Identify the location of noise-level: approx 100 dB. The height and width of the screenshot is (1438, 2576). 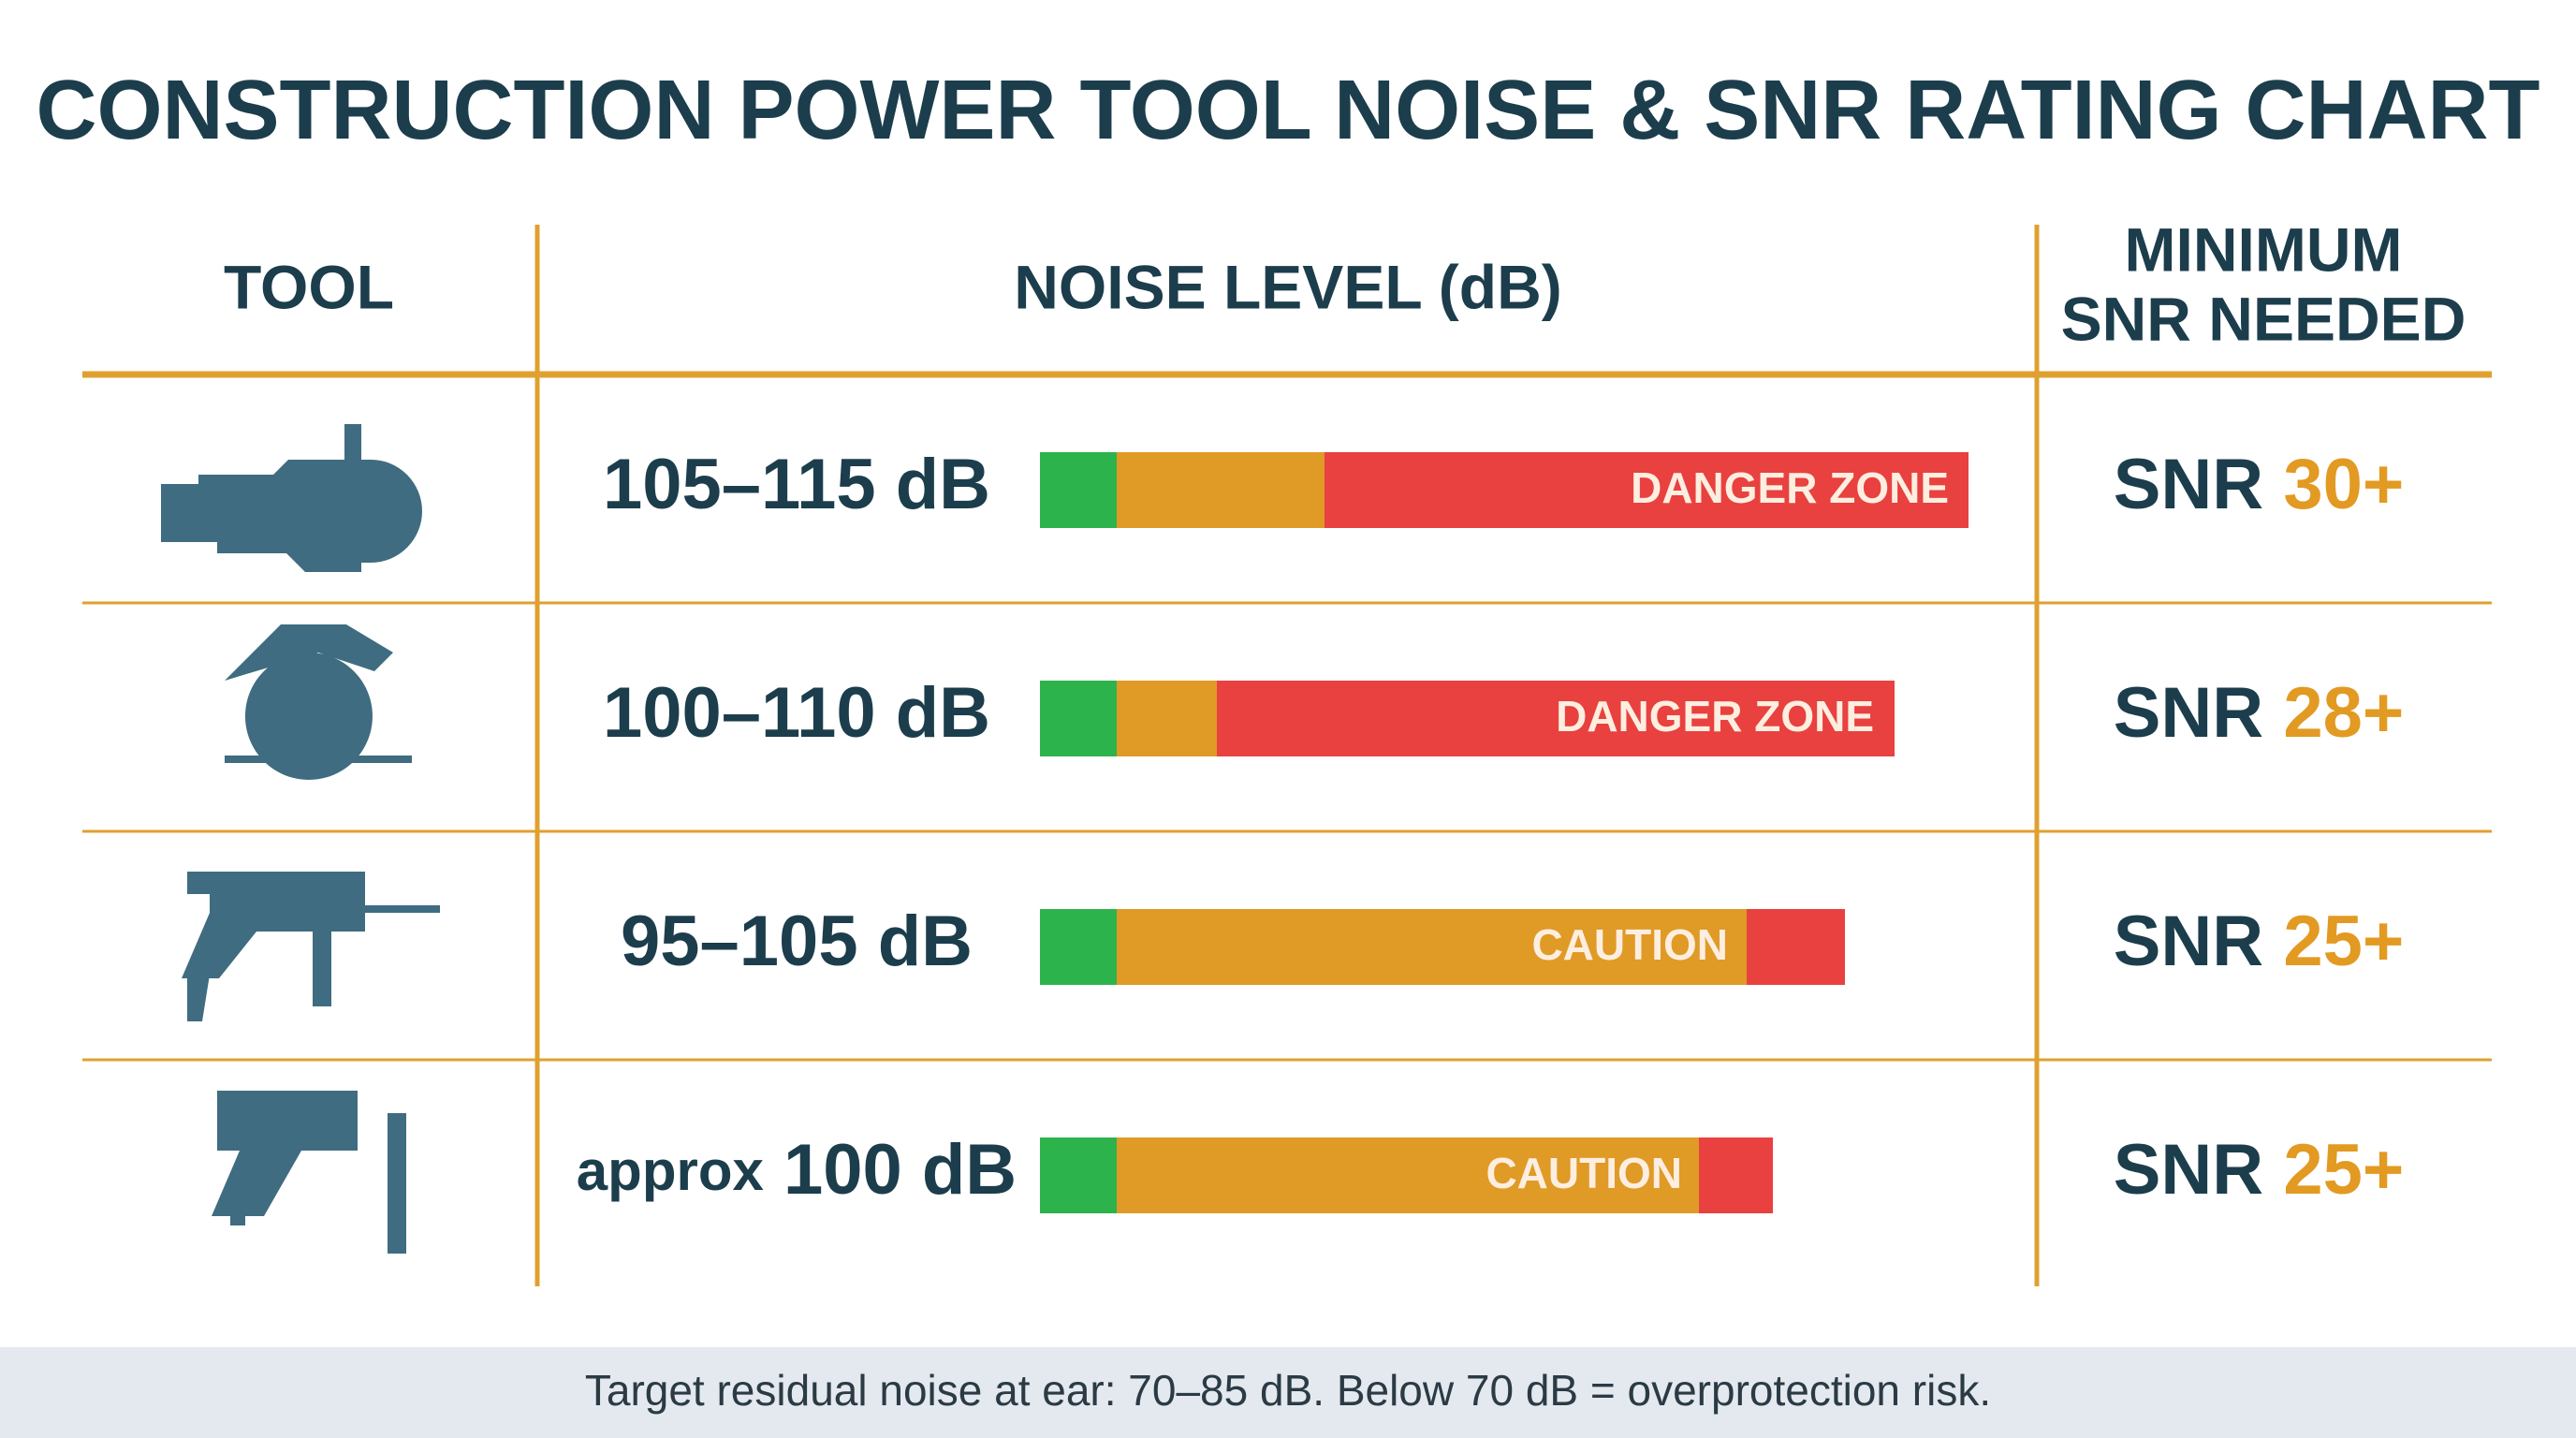
(797, 1170).